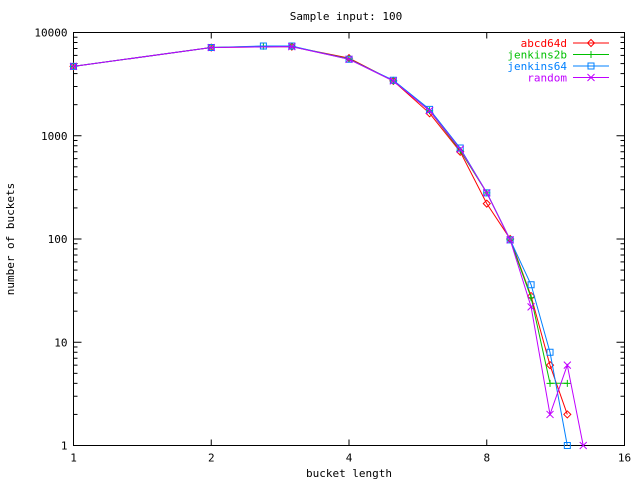 Image resolution: width=640 pixels, height=480 pixels. I want to click on legend-label: jenkins64, so click(537, 66).